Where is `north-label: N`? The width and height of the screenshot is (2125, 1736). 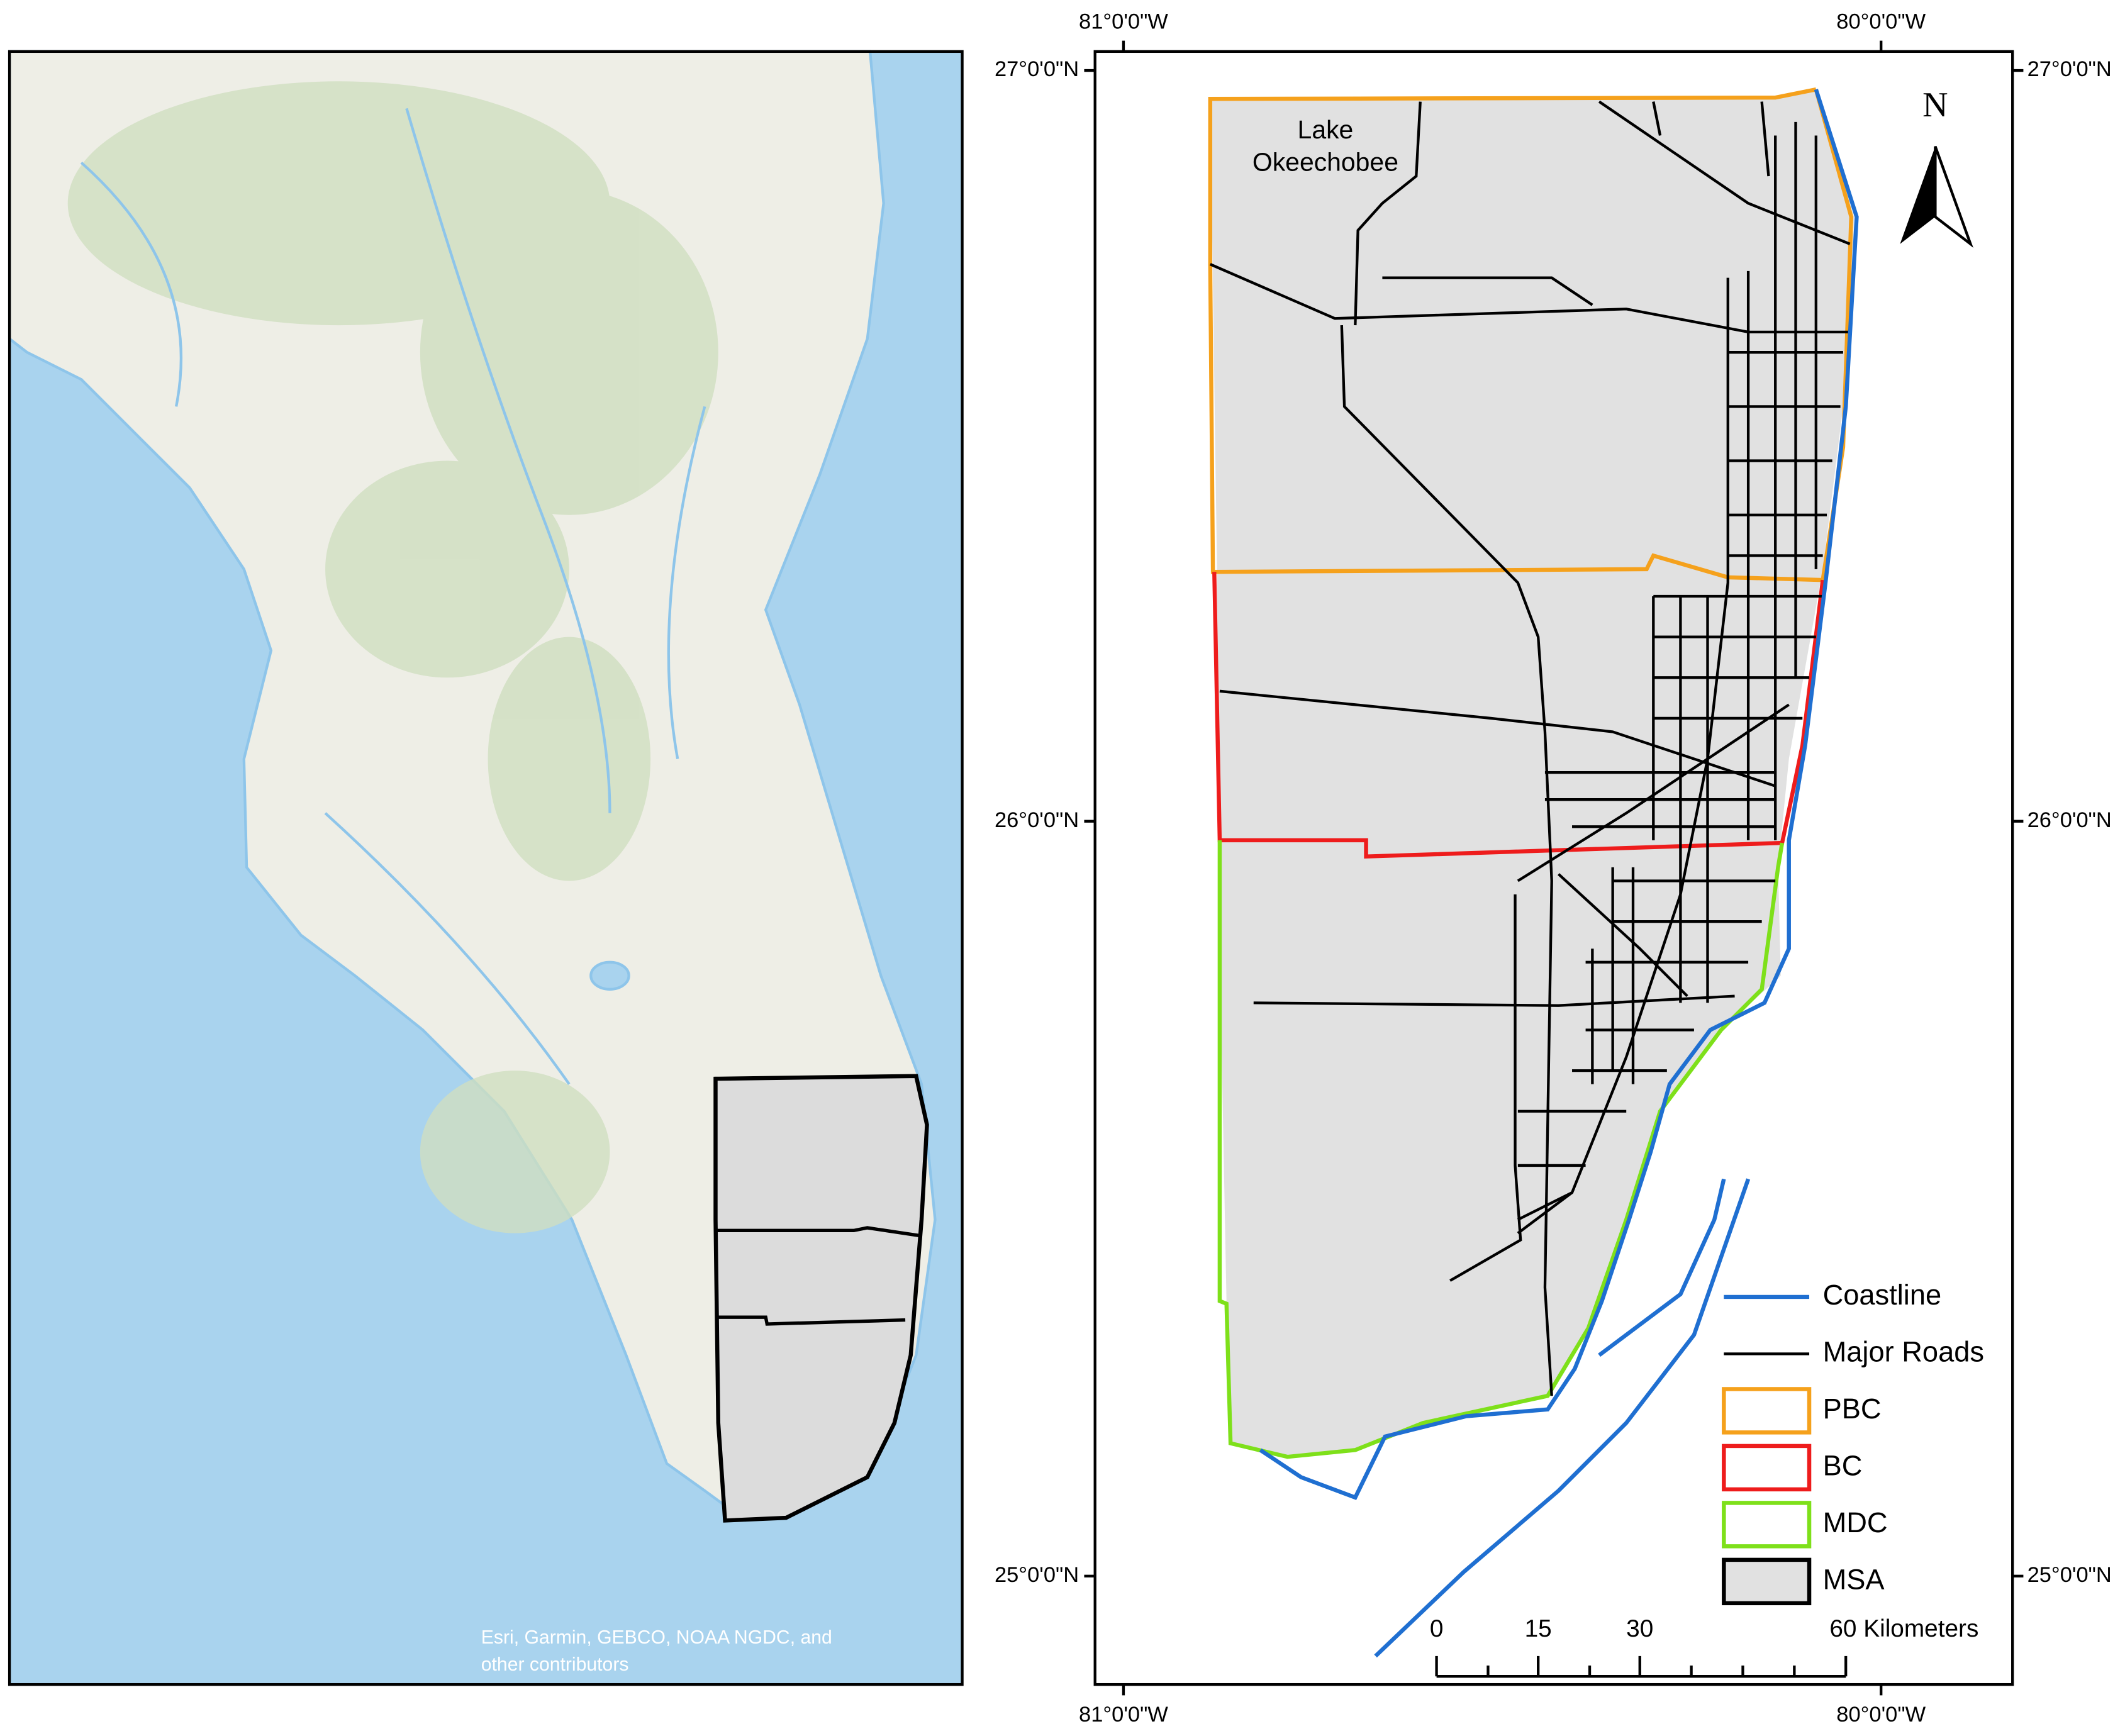 north-label: N is located at coordinates (1935, 106).